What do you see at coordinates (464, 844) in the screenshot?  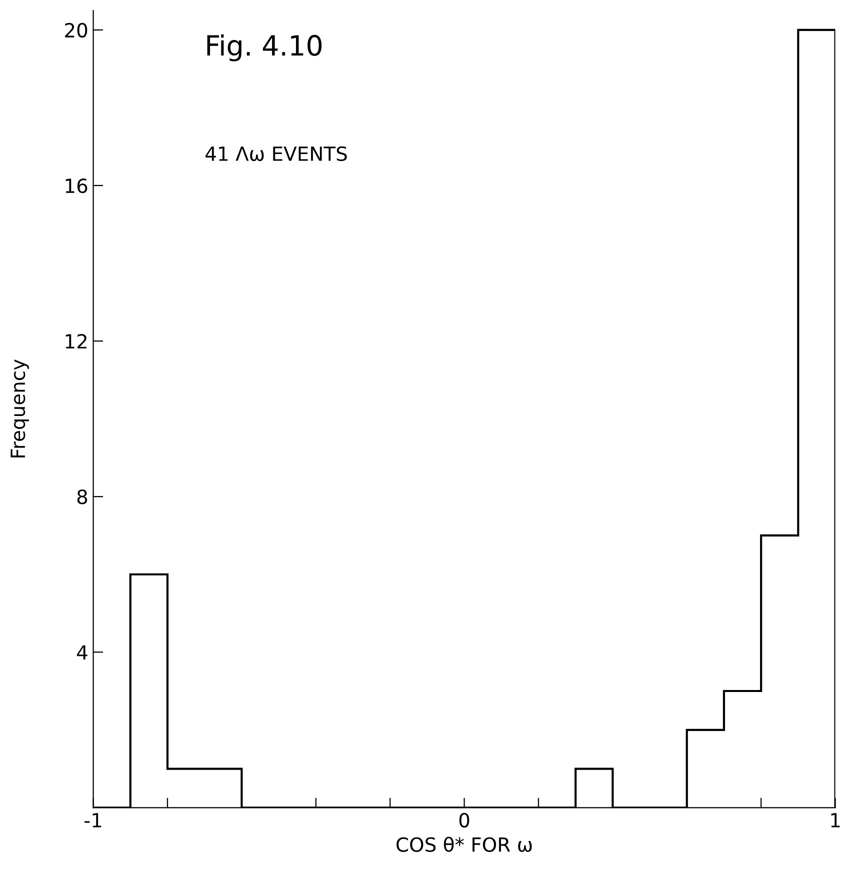 I see `x-axis-title: COS θ* FOR ω` at bounding box center [464, 844].